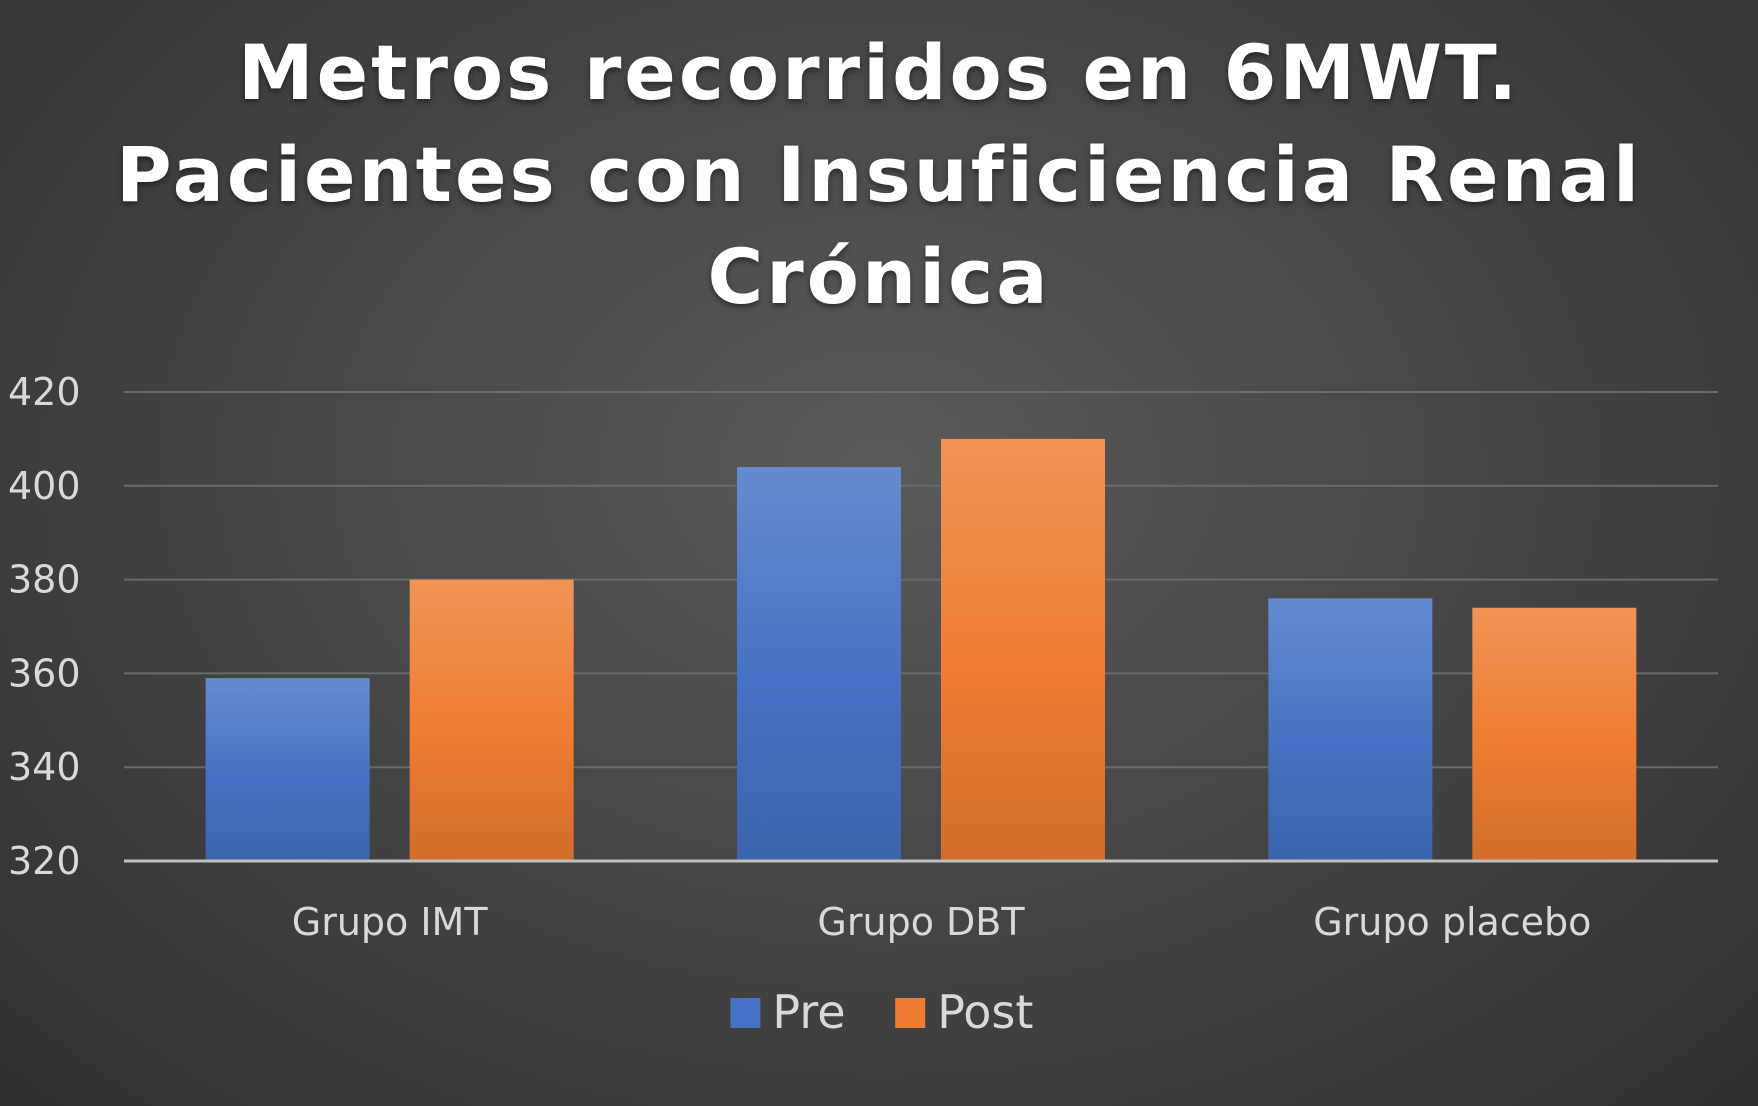 Image resolution: width=1758 pixels, height=1106 pixels. What do you see at coordinates (985, 1012) in the screenshot?
I see `legend-label-post: Post` at bounding box center [985, 1012].